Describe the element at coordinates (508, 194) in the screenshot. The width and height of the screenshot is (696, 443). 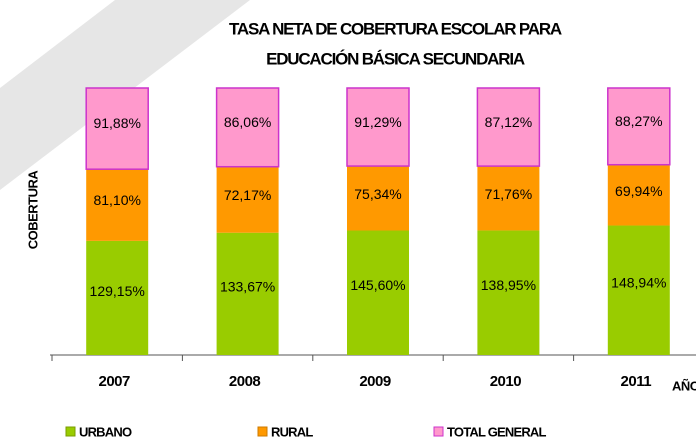
I see `data-label: 71,76%` at that location.